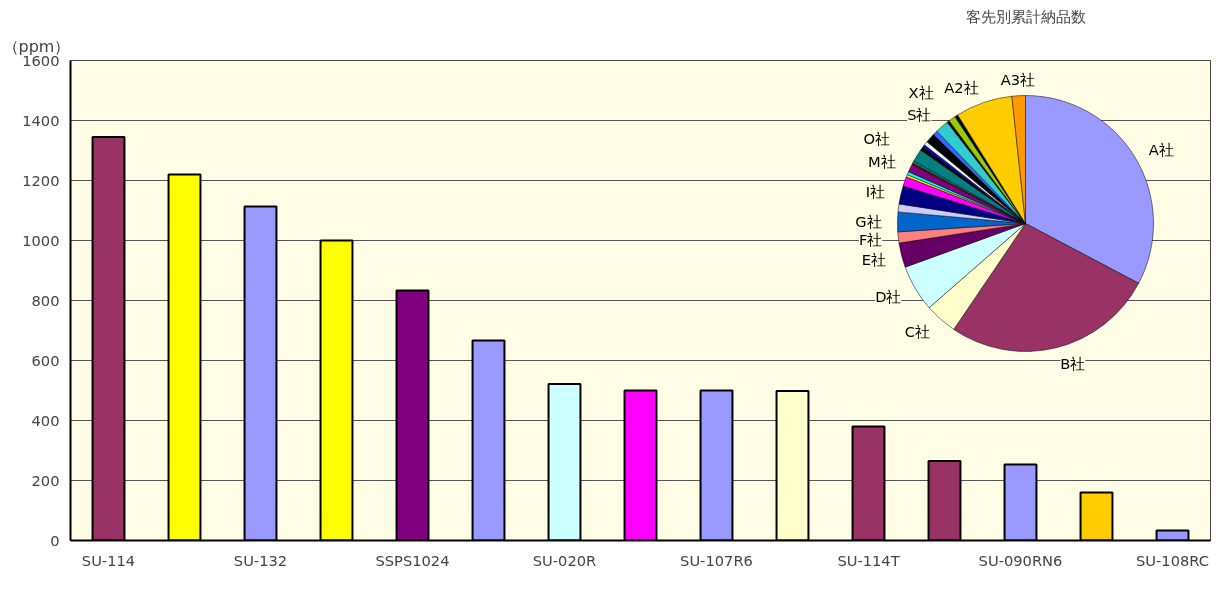 The image size is (1220, 596). Describe the element at coordinates (716, 560) in the screenshot. I see `x-tick-label: SU-107R6` at that location.